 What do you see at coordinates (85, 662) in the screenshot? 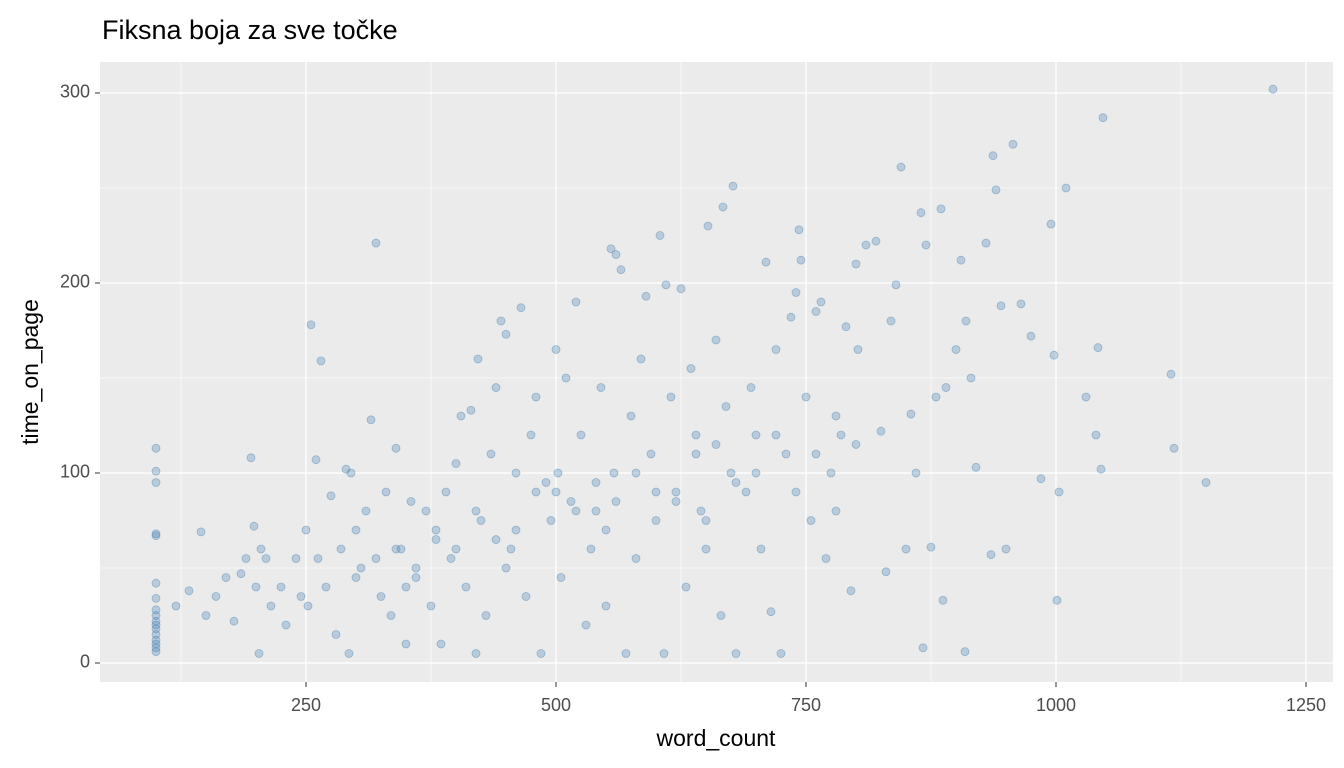
I see `y-tick-label: 0` at bounding box center [85, 662].